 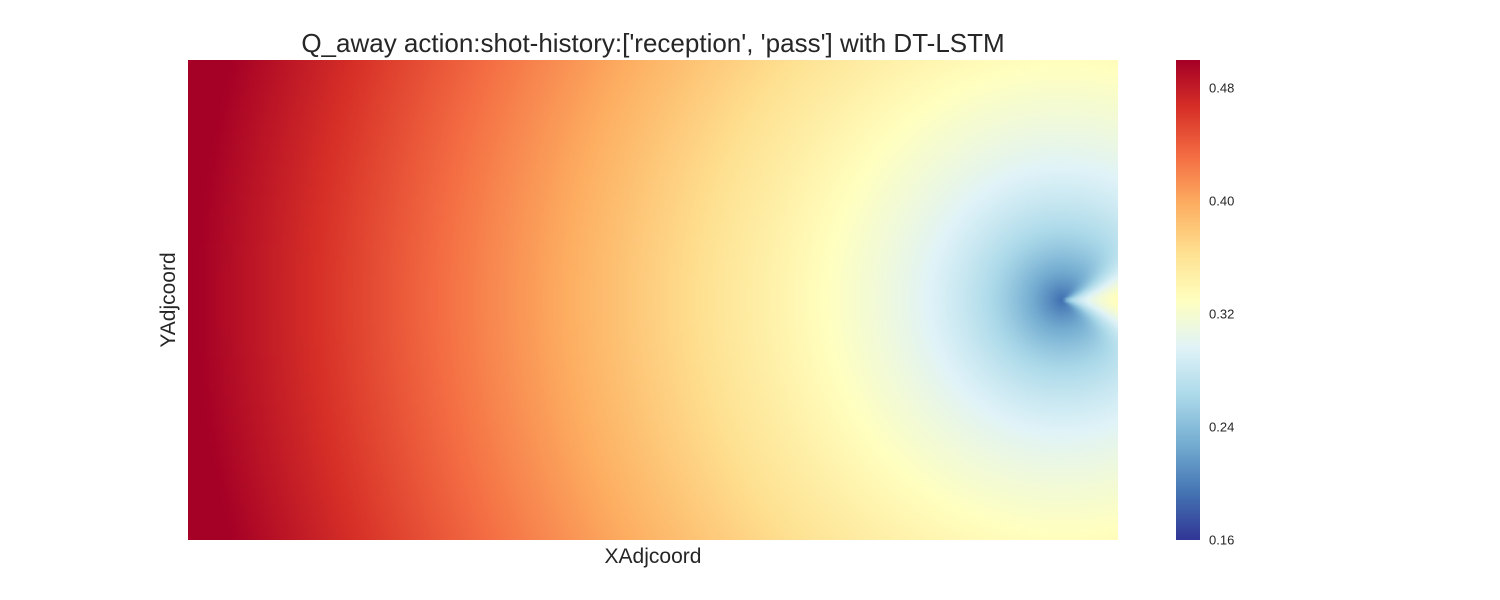 What do you see at coordinates (1221, 88) in the screenshot?
I see `colorbar-tick-label: 0.48` at bounding box center [1221, 88].